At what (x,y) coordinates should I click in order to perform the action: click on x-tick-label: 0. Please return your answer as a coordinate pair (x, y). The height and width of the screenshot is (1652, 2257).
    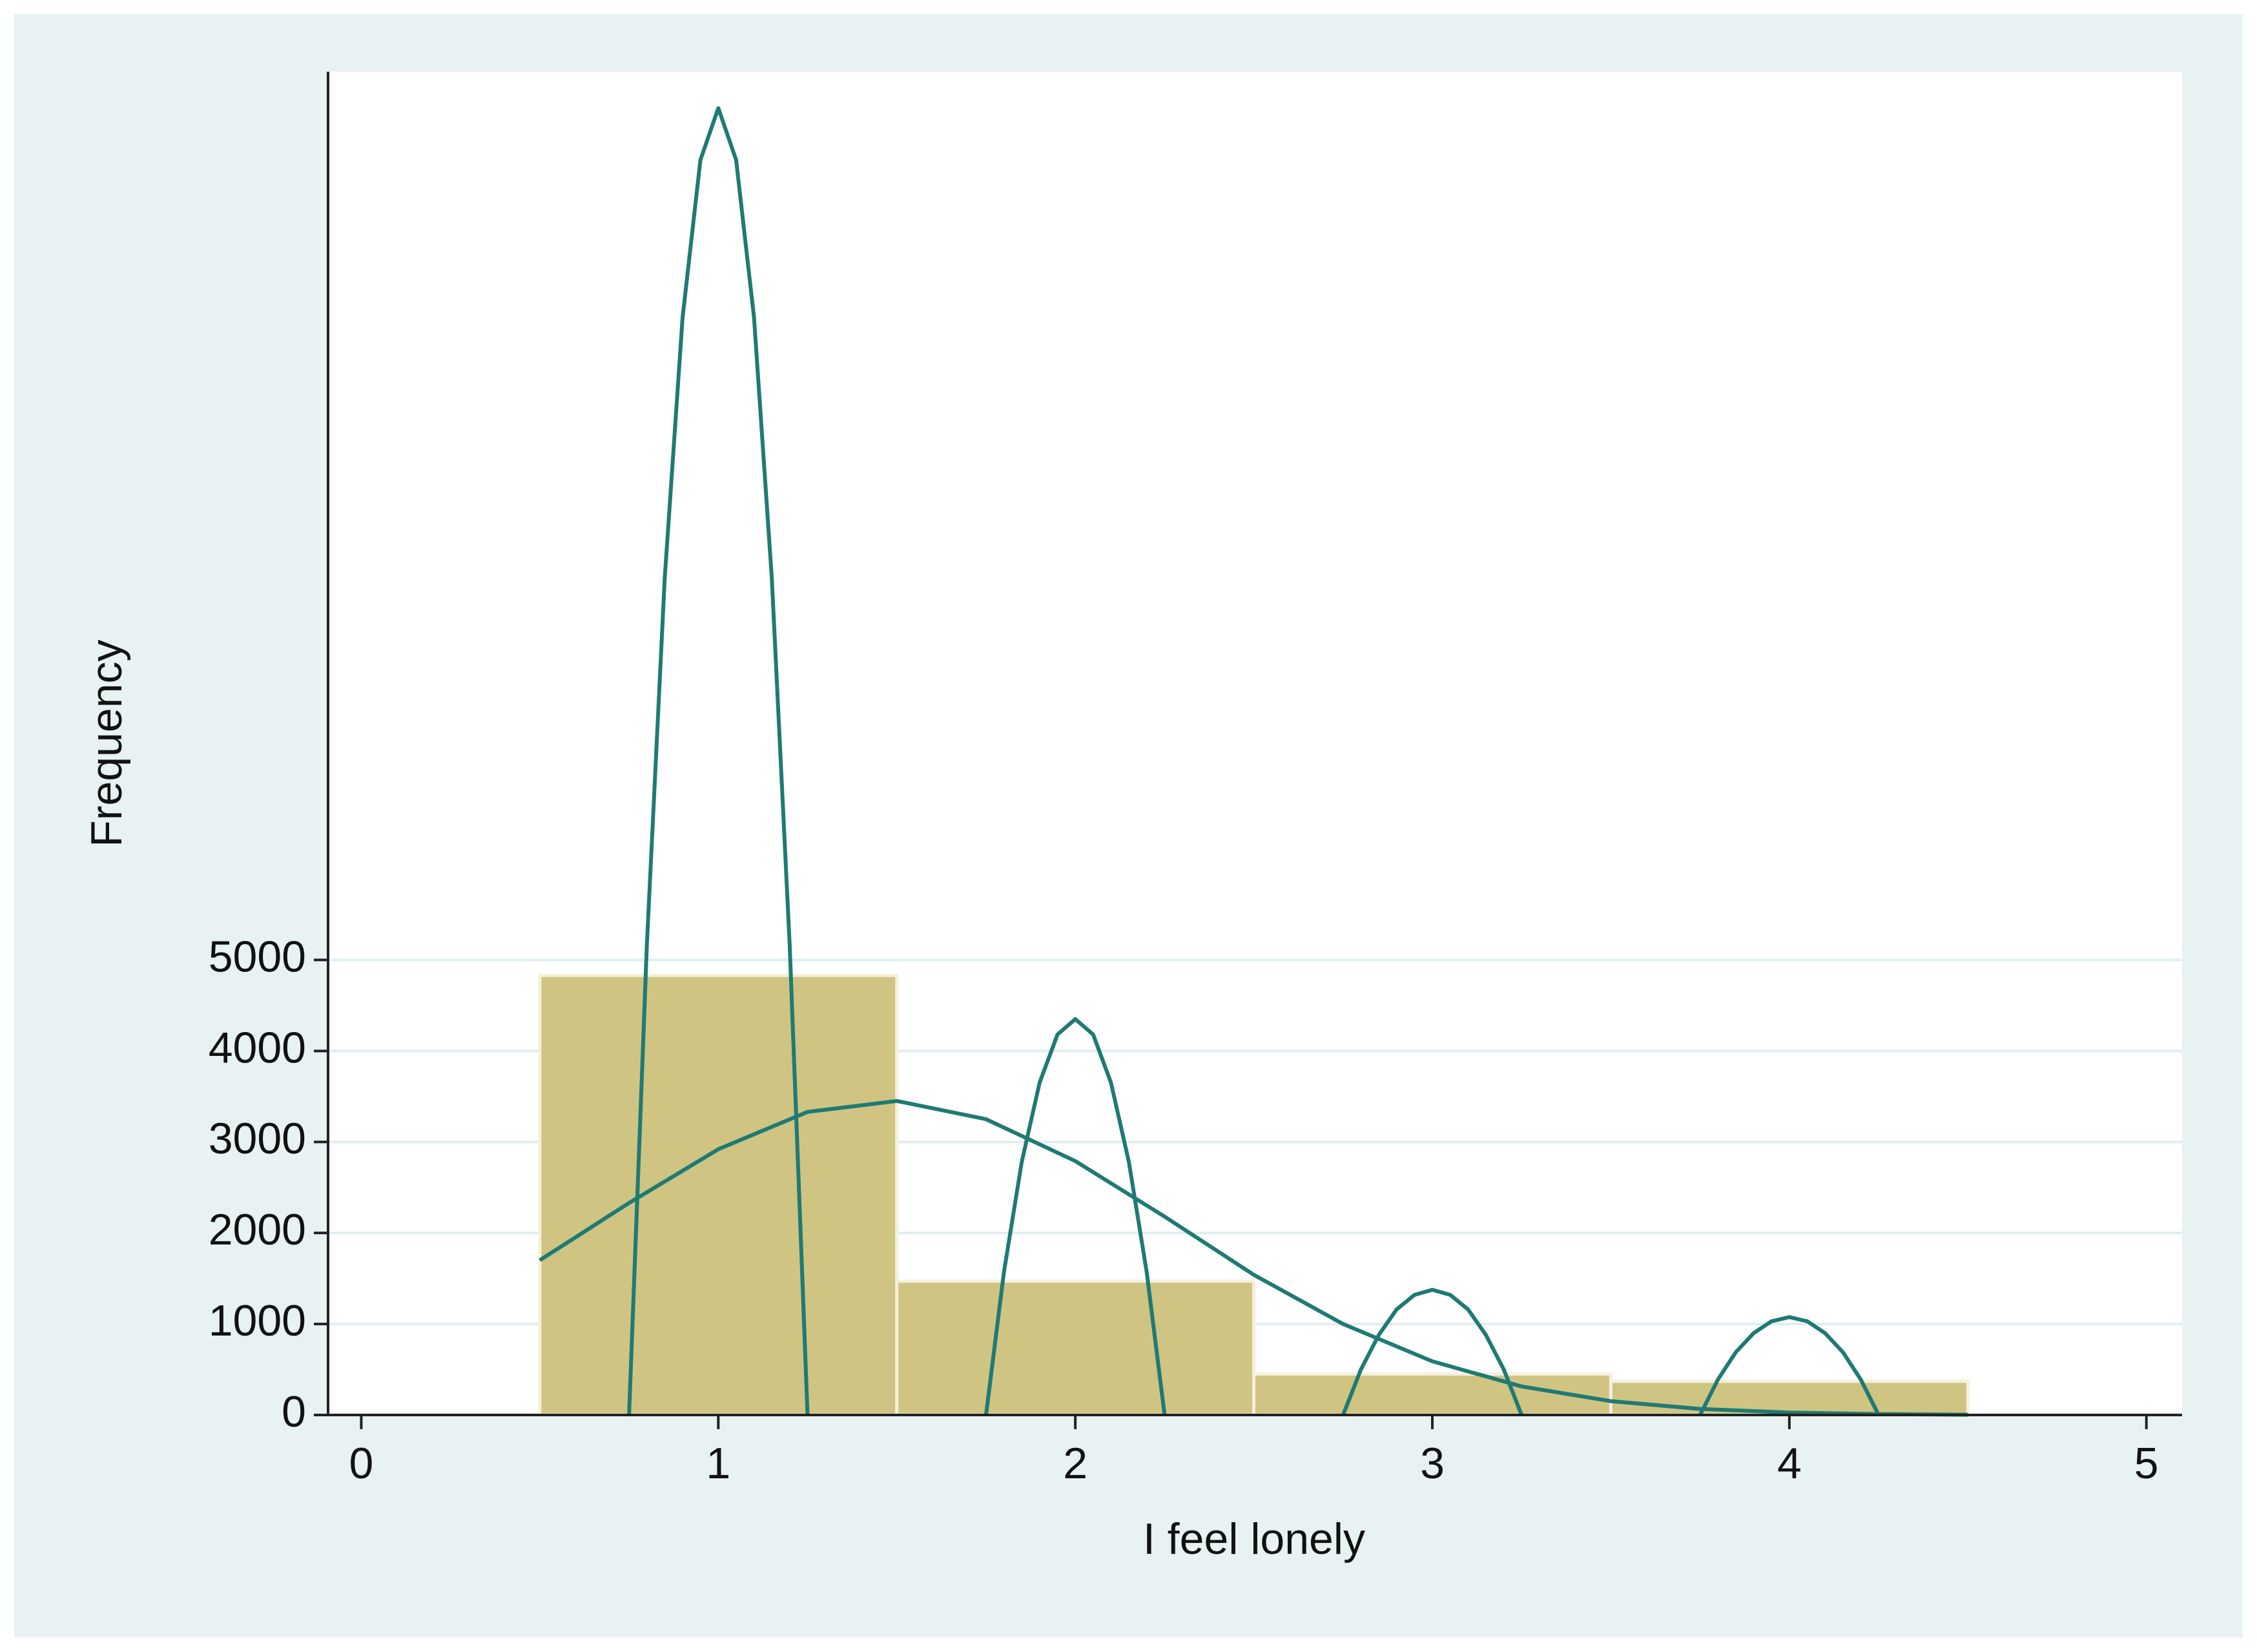
    Looking at the image, I should click on (361, 1464).